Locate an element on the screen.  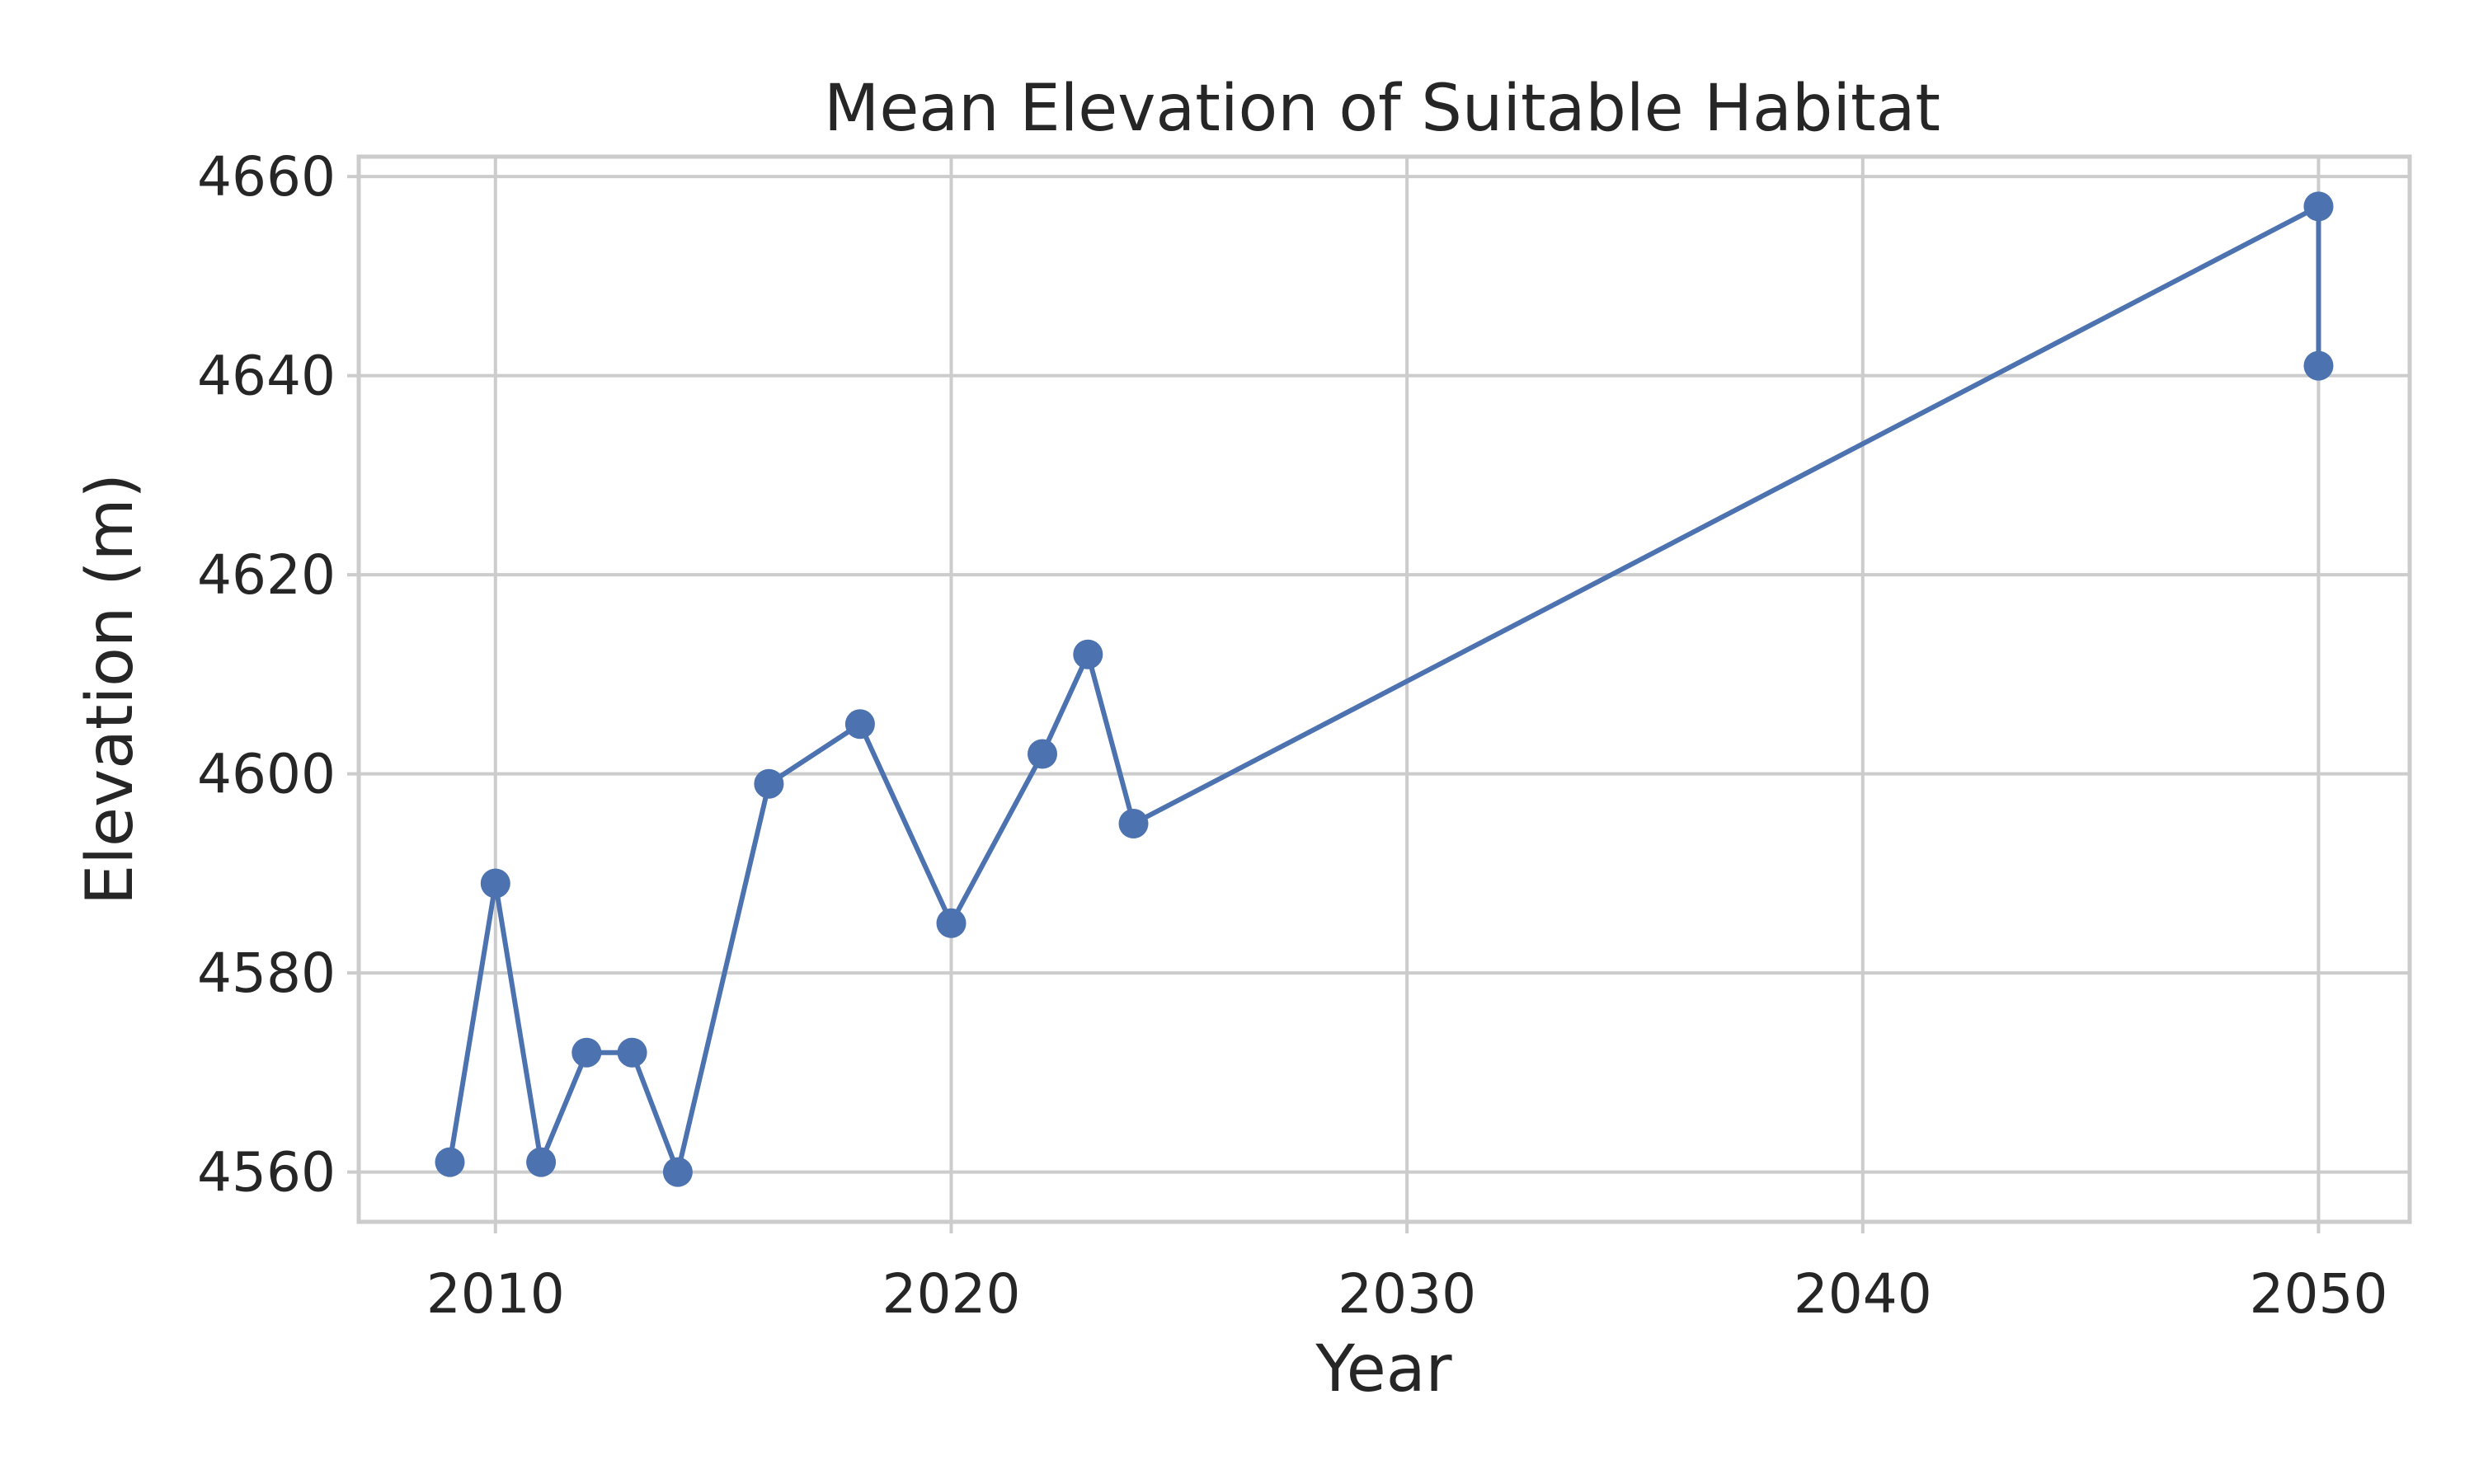
y-tick-label: 4560 is located at coordinates (266, 1173).